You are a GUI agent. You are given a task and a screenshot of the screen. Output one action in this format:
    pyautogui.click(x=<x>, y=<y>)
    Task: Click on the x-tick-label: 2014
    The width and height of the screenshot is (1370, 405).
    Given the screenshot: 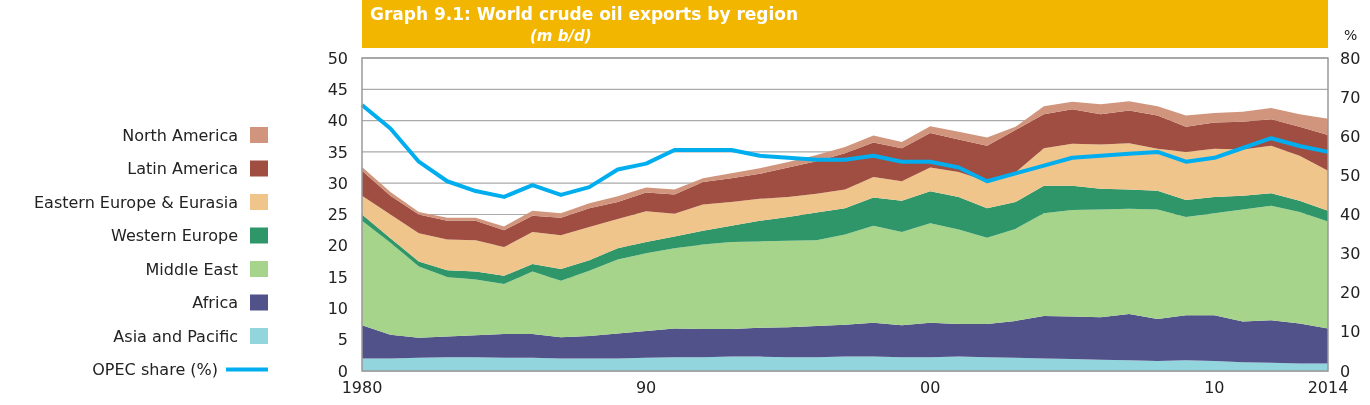 What is the action you would take?
    pyautogui.click(x=1328, y=387)
    